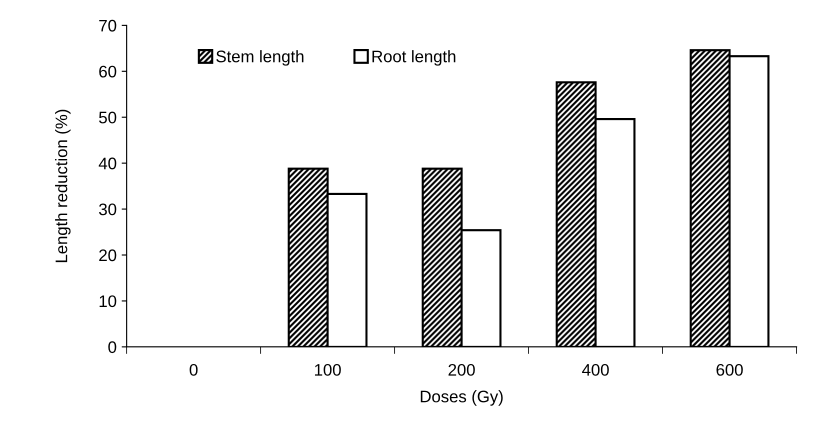 This screenshot has width=817, height=423. What do you see at coordinates (414, 58) in the screenshot?
I see `legend-label: Root length` at bounding box center [414, 58].